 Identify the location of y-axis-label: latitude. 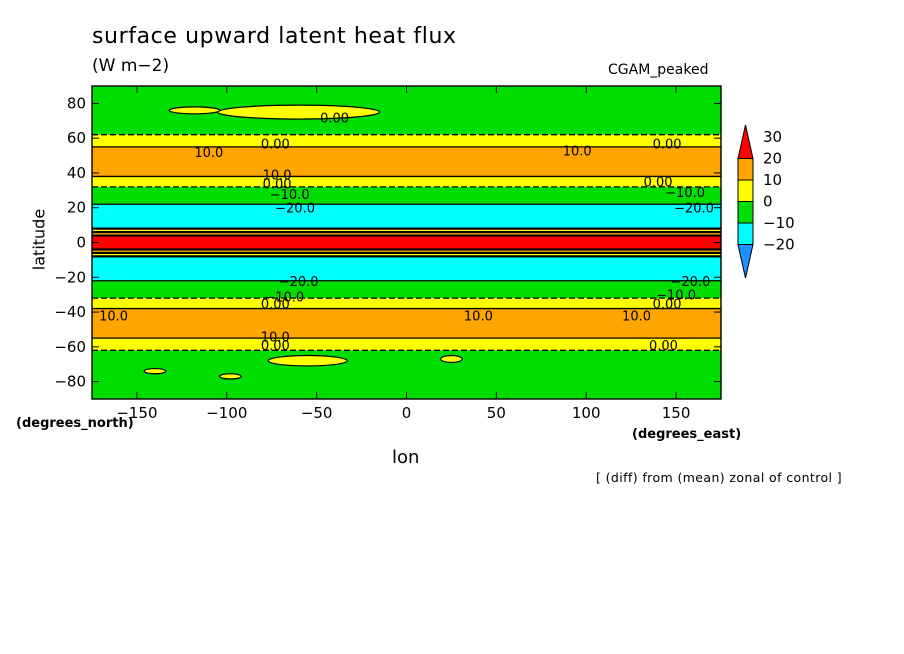
(39, 239).